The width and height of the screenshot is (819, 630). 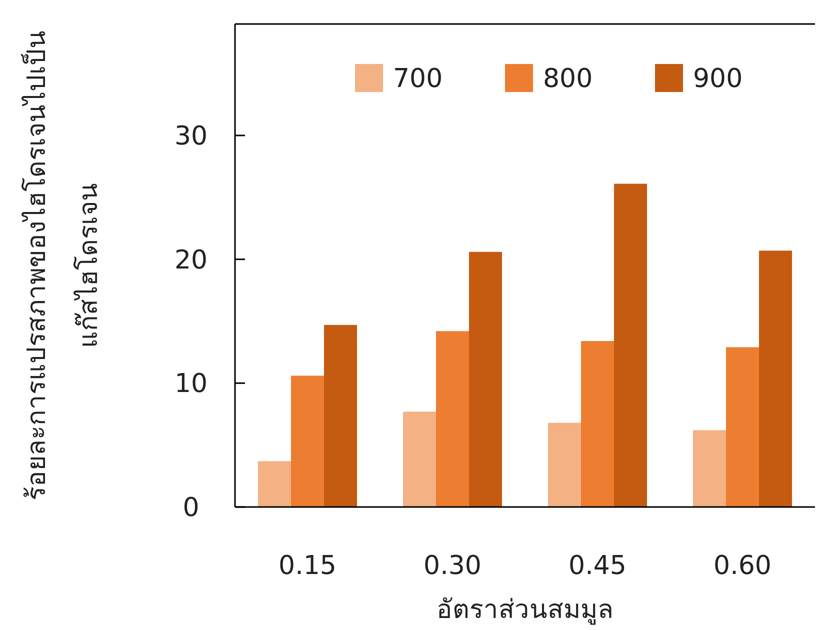 I want to click on y-tick-label: 30, so click(x=191, y=136).